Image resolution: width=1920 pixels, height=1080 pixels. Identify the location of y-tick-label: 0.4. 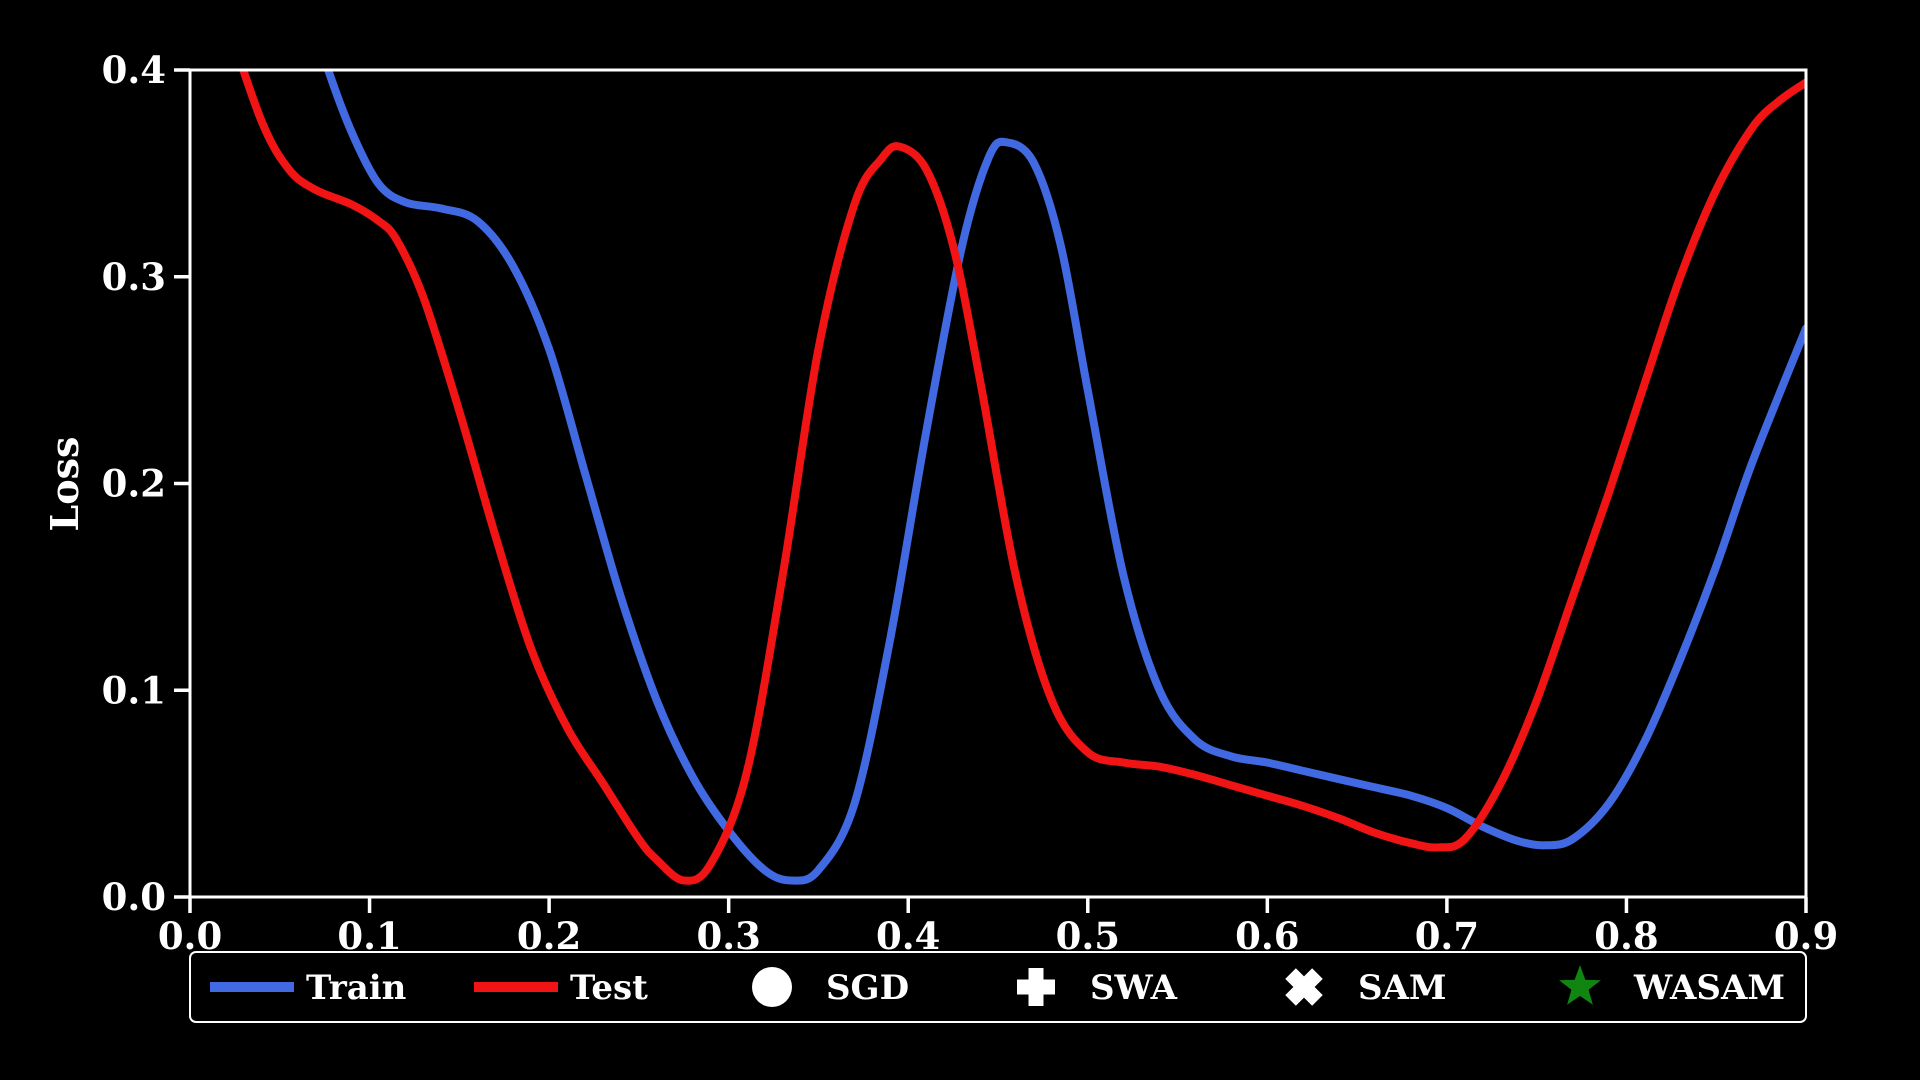
(134, 70).